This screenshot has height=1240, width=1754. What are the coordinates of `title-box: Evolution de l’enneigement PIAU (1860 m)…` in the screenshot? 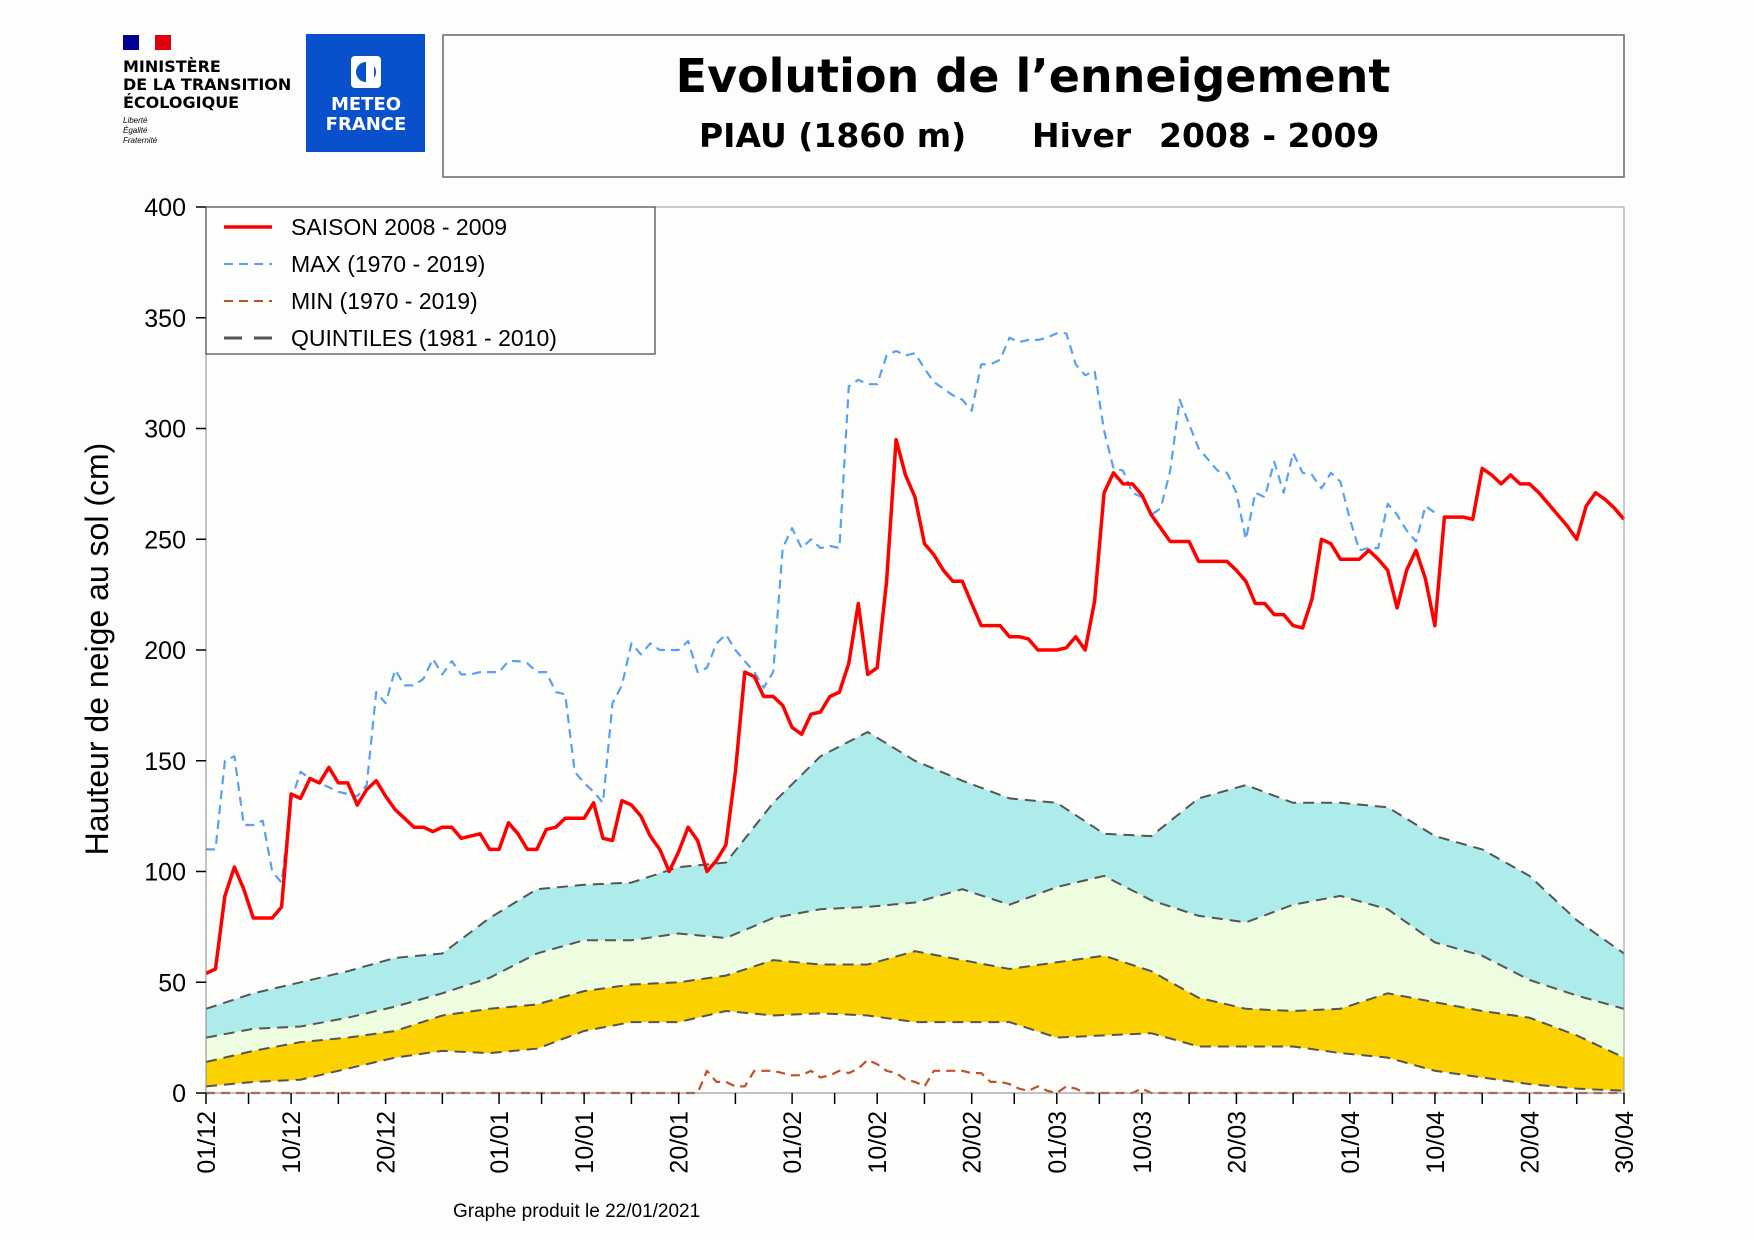 It's located at (1033, 106).